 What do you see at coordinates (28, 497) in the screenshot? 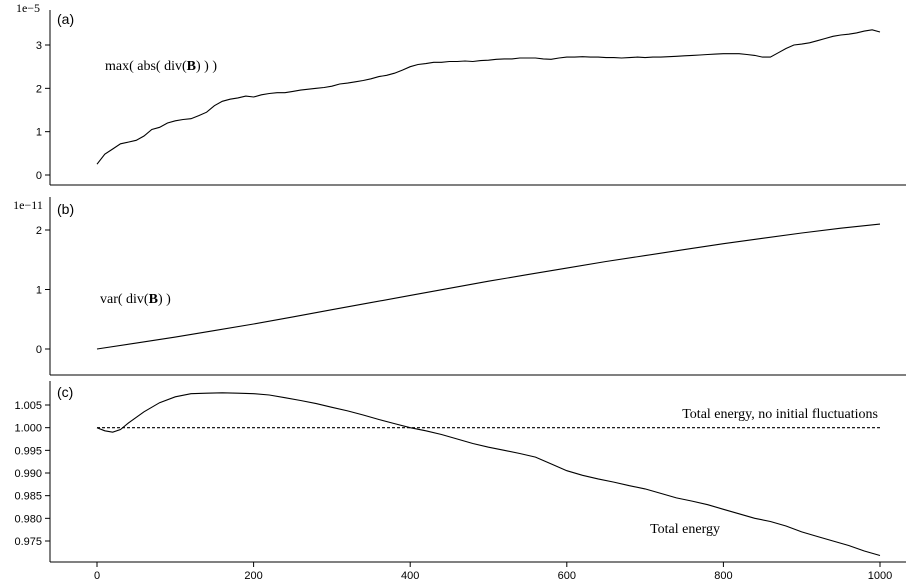
I see `y-tick-label: 0.985` at bounding box center [28, 497].